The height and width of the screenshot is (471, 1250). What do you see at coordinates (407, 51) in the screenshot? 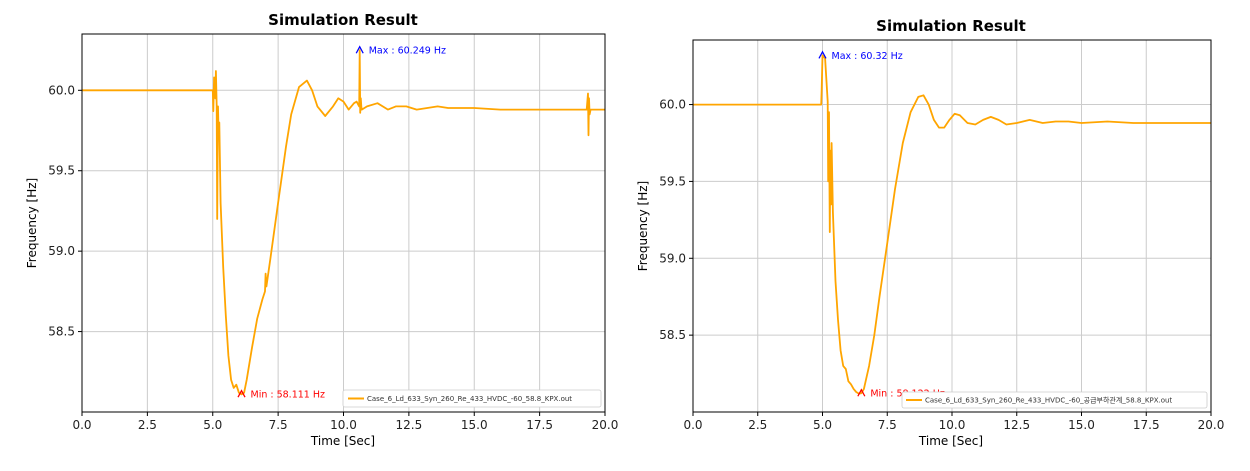
I see `annotation-label: Max : 60.249 Hz` at bounding box center [407, 51].